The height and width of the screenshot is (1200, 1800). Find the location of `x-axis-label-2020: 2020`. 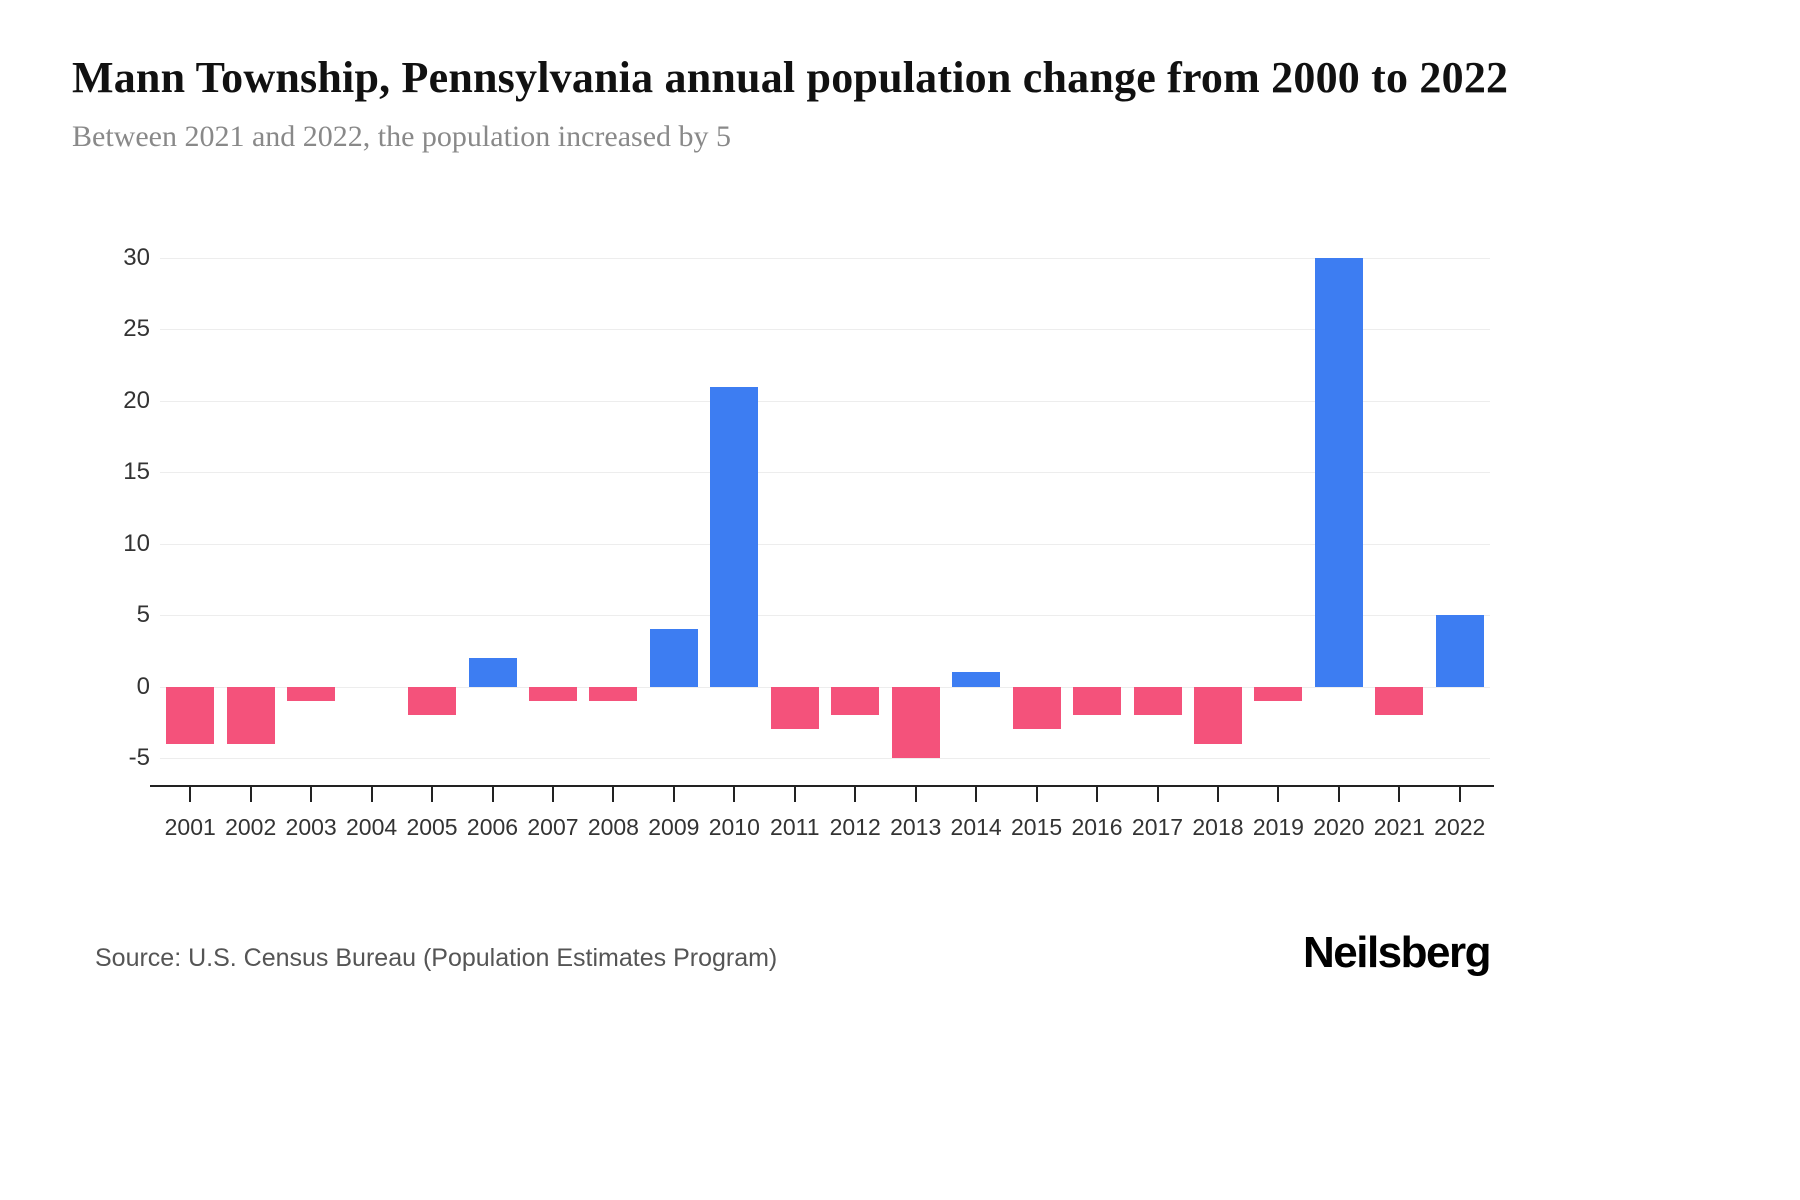

x-axis-label-2020: 2020 is located at coordinates (1339, 827).